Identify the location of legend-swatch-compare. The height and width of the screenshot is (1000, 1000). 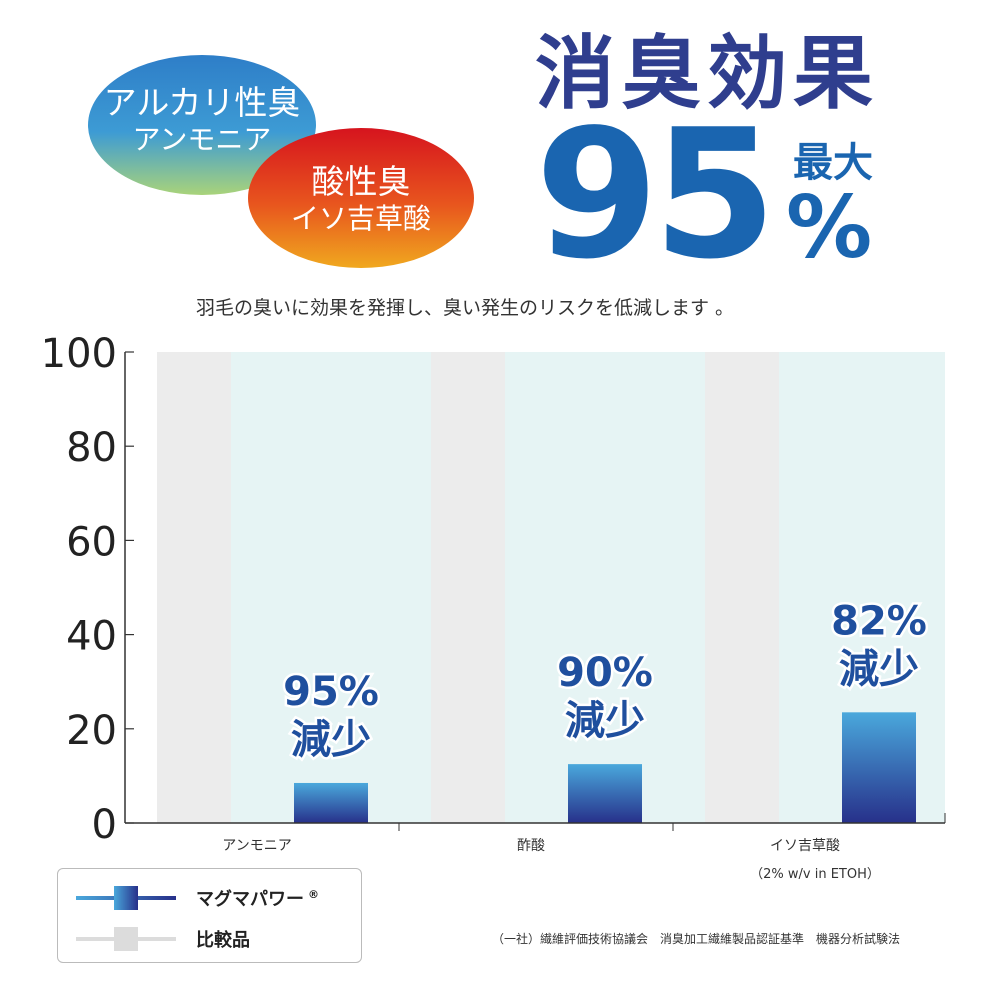
(126, 939).